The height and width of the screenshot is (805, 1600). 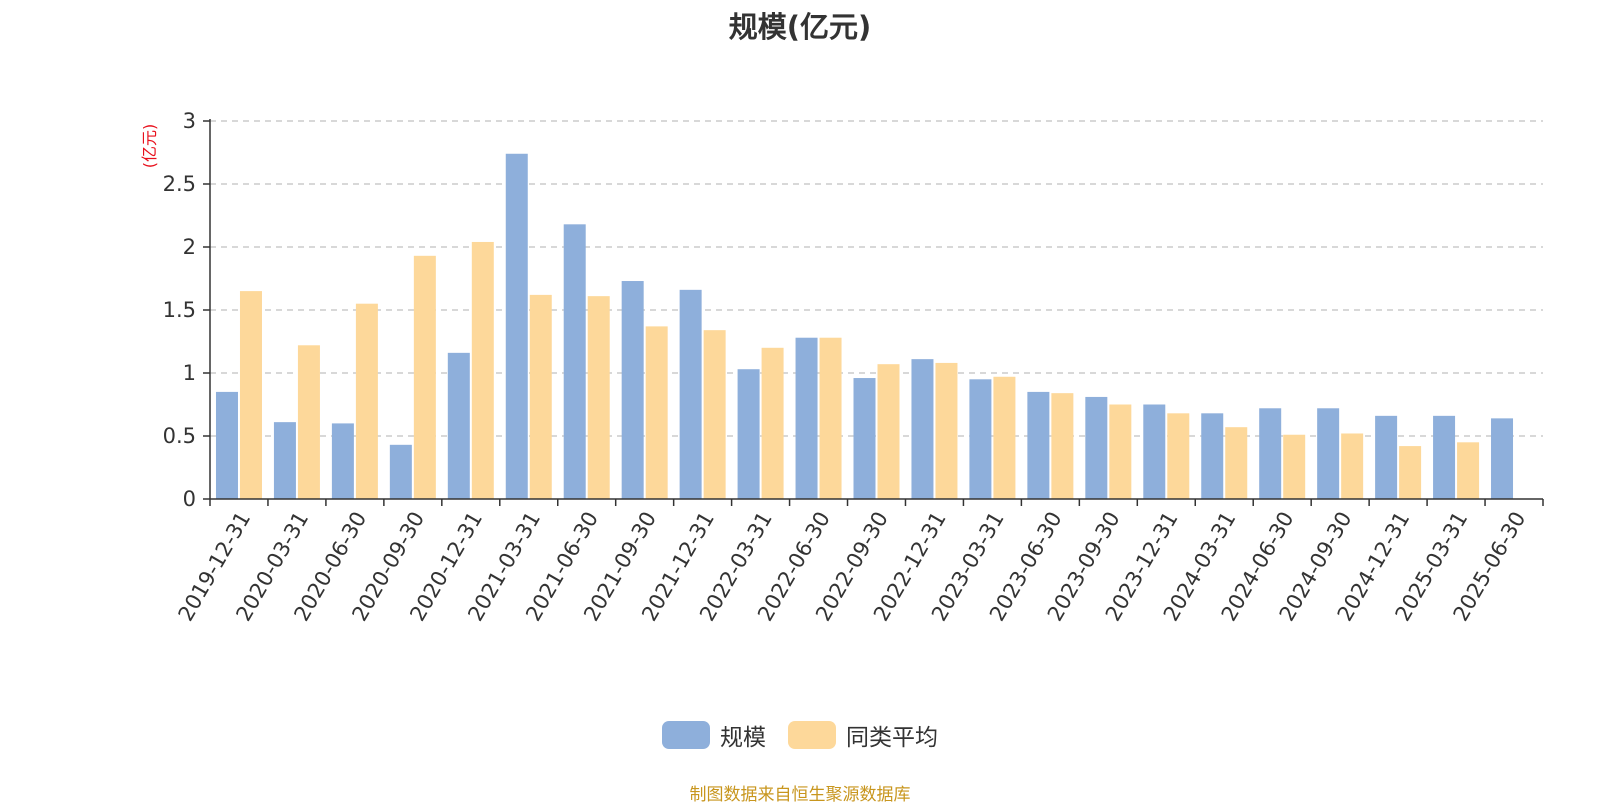 I want to click on y-tick-label: 1.5, so click(x=179, y=310).